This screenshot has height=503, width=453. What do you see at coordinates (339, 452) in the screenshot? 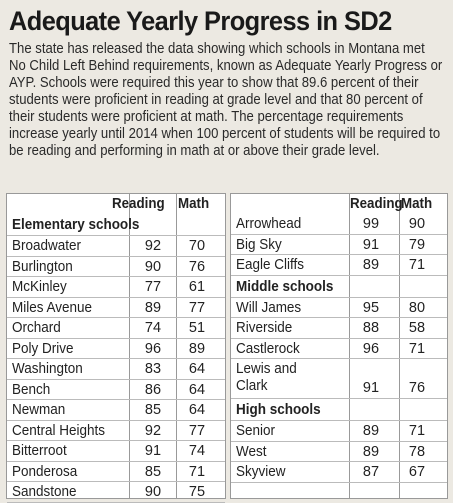
I see `table-row: West 89 78` at bounding box center [339, 452].